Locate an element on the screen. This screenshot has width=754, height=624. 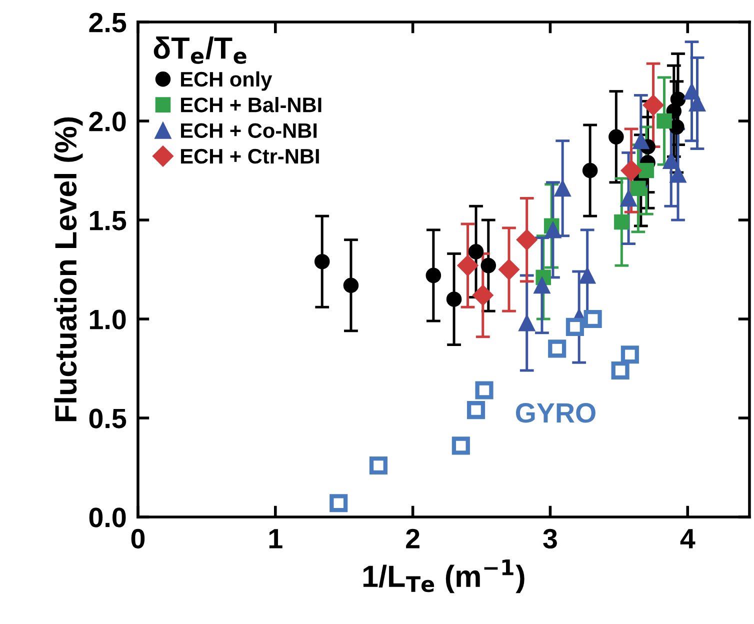
y-tick-label: 2.5 is located at coordinates (107, 22).